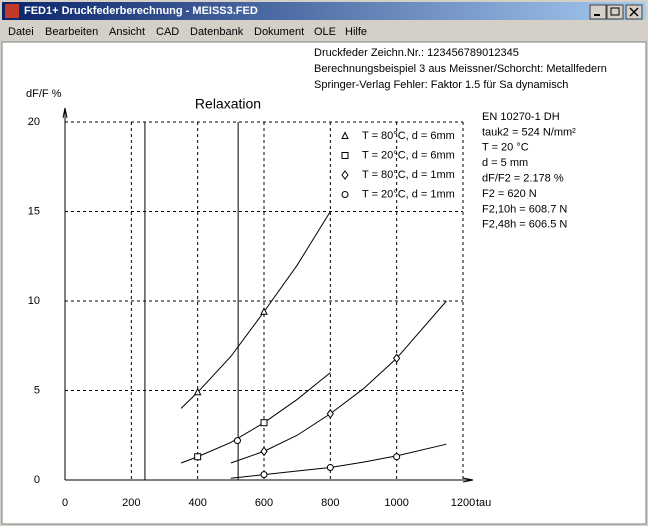 The width and height of the screenshot is (648, 531). Describe the element at coordinates (634, 12) in the screenshot. I see `close-icon` at that location.